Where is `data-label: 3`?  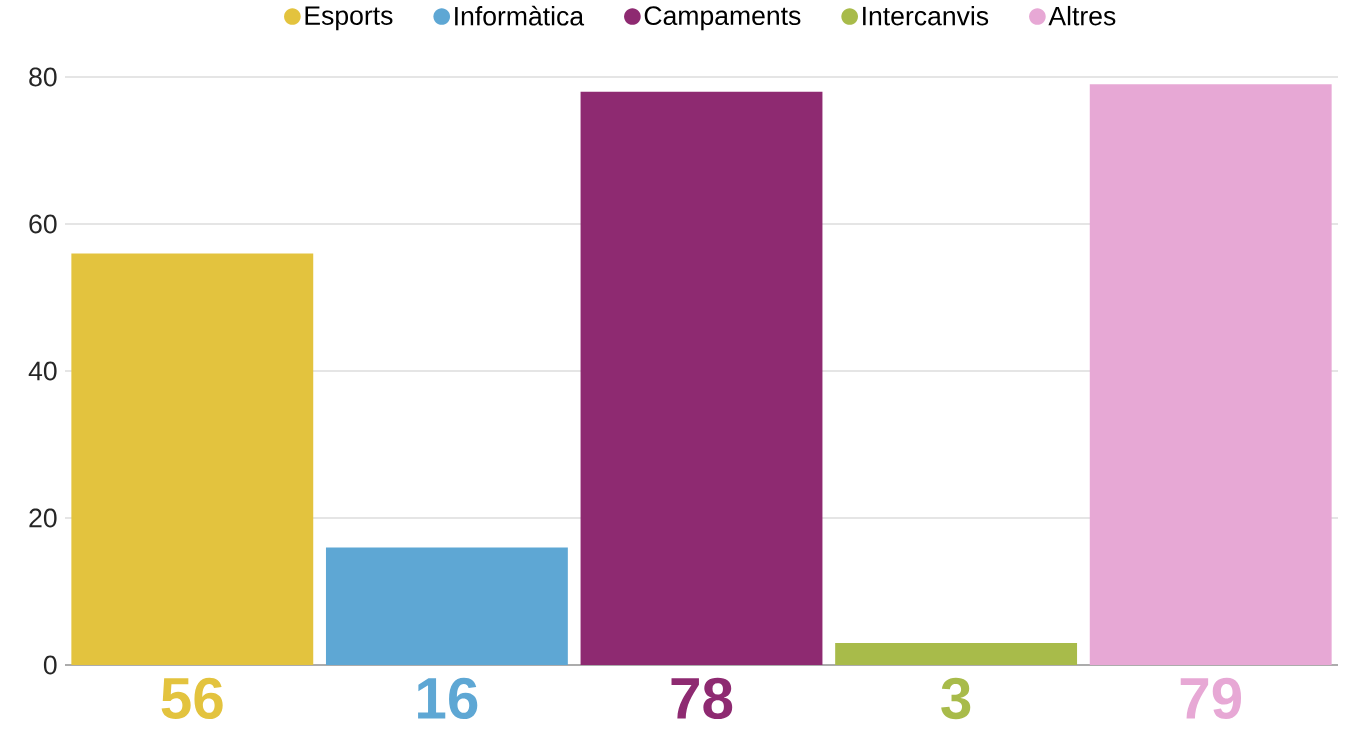
data-label: 3 is located at coordinates (956, 698).